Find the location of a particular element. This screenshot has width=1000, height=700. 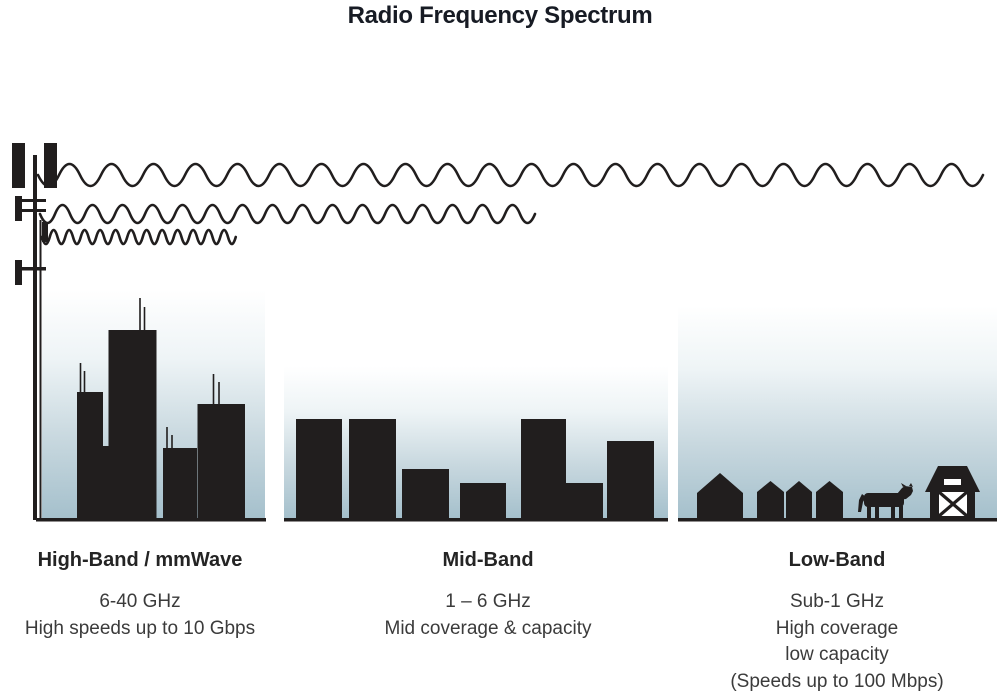

waves-group is located at coordinates (510, 204).